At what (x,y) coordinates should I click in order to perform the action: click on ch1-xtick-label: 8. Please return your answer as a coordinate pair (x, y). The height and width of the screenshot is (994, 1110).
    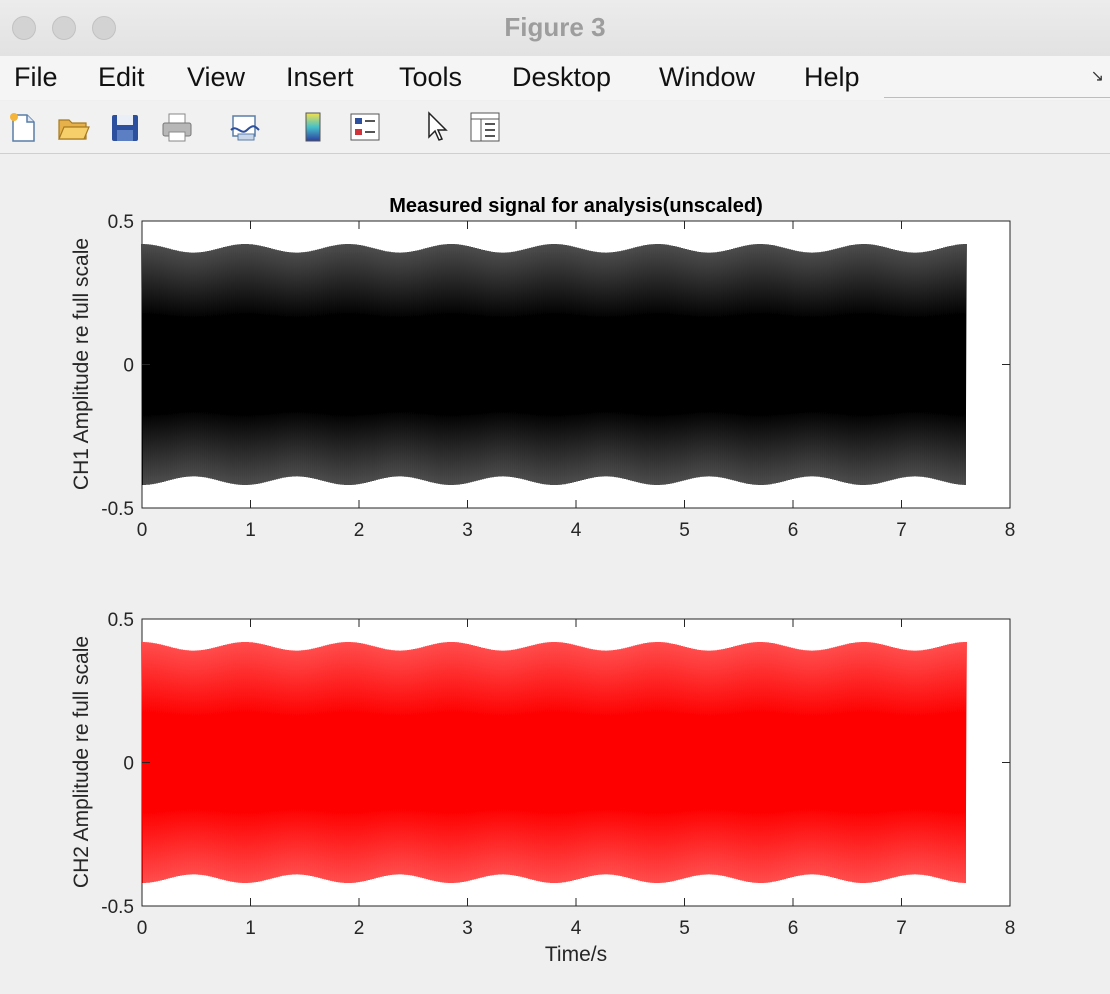
    Looking at the image, I should click on (1010, 530).